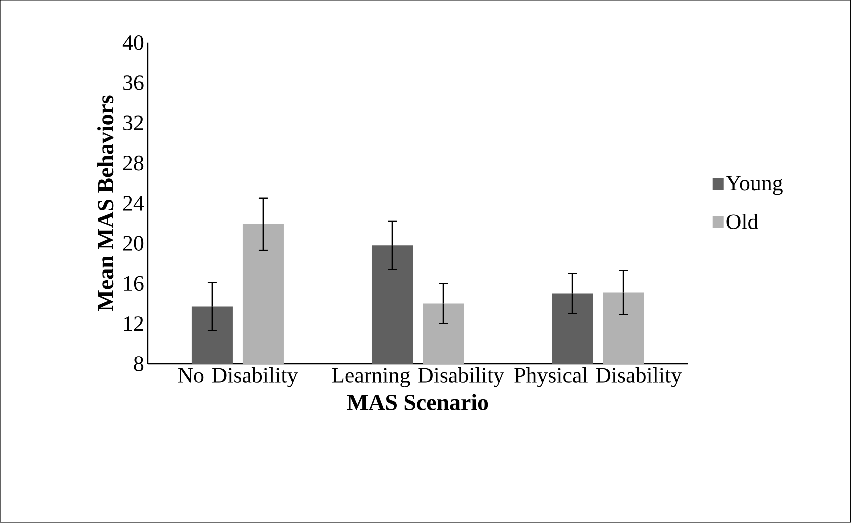 The image size is (851, 523). Describe the element at coordinates (133, 203) in the screenshot. I see `y-tick-label: 24` at that location.